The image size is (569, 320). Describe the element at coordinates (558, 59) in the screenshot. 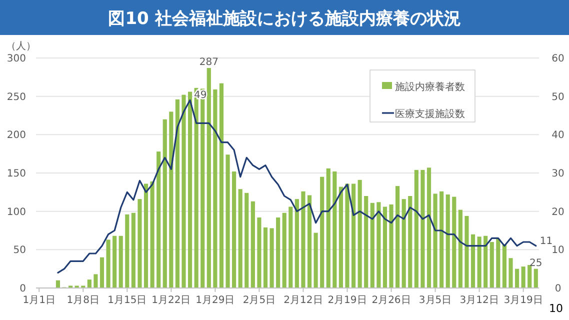

I see `y2-tick-label: 60` at that location.